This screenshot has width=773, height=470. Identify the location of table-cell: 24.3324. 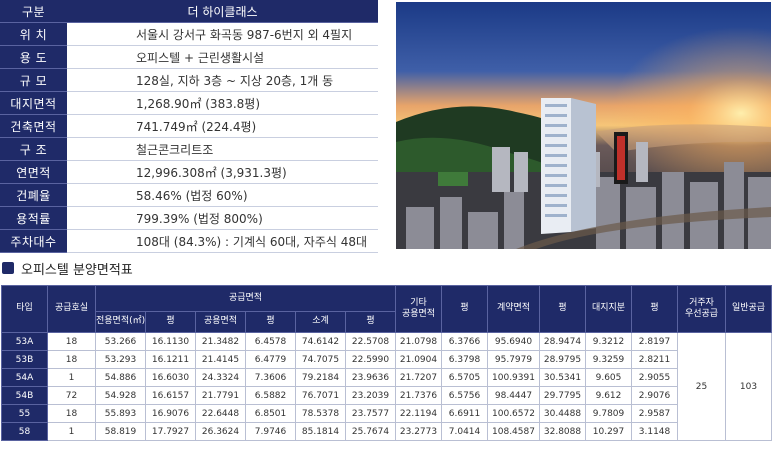
(220, 377).